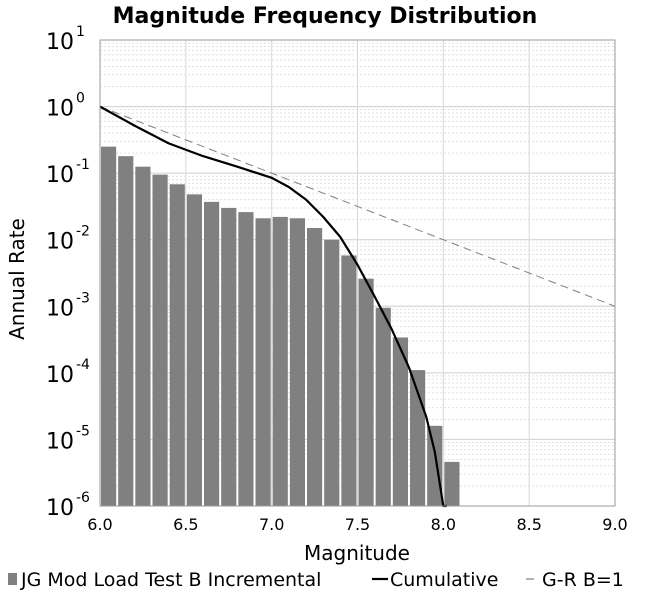 The image size is (650, 600). What do you see at coordinates (443, 524) in the screenshot?
I see `x-tick-label: 8.0` at bounding box center [443, 524].